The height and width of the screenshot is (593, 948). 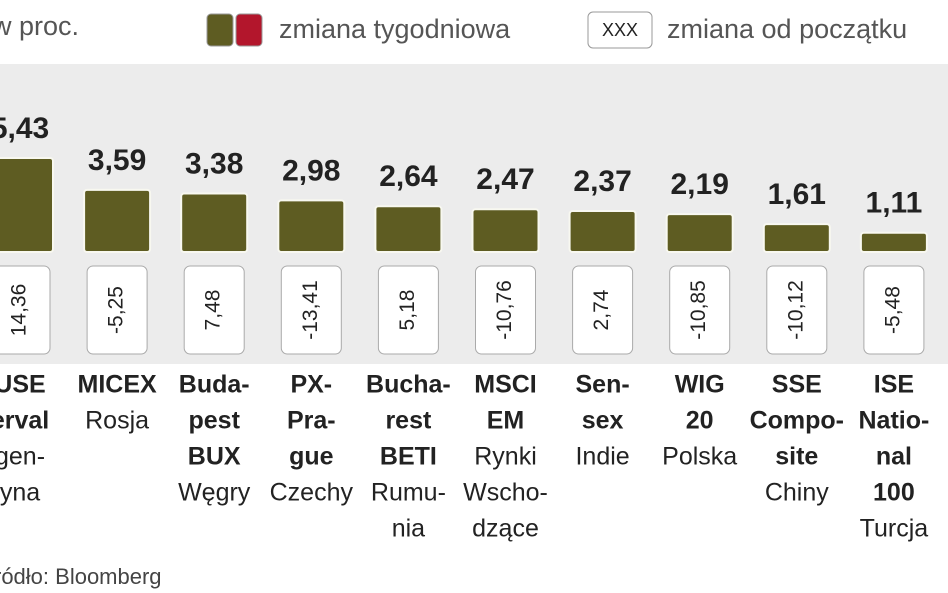 What do you see at coordinates (797, 493) in the screenshot?
I see `category-country: Chiny` at bounding box center [797, 493].